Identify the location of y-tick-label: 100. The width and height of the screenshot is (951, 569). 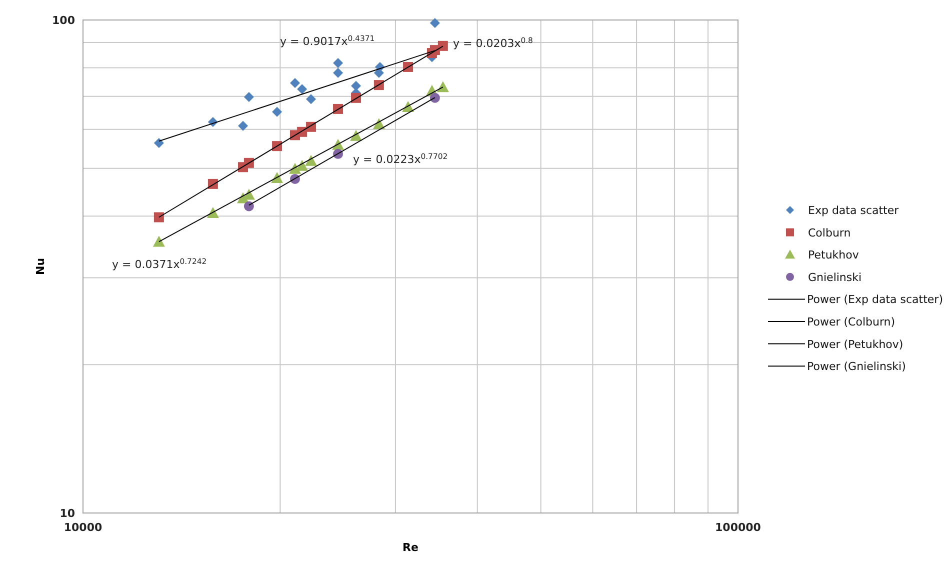
(64, 20).